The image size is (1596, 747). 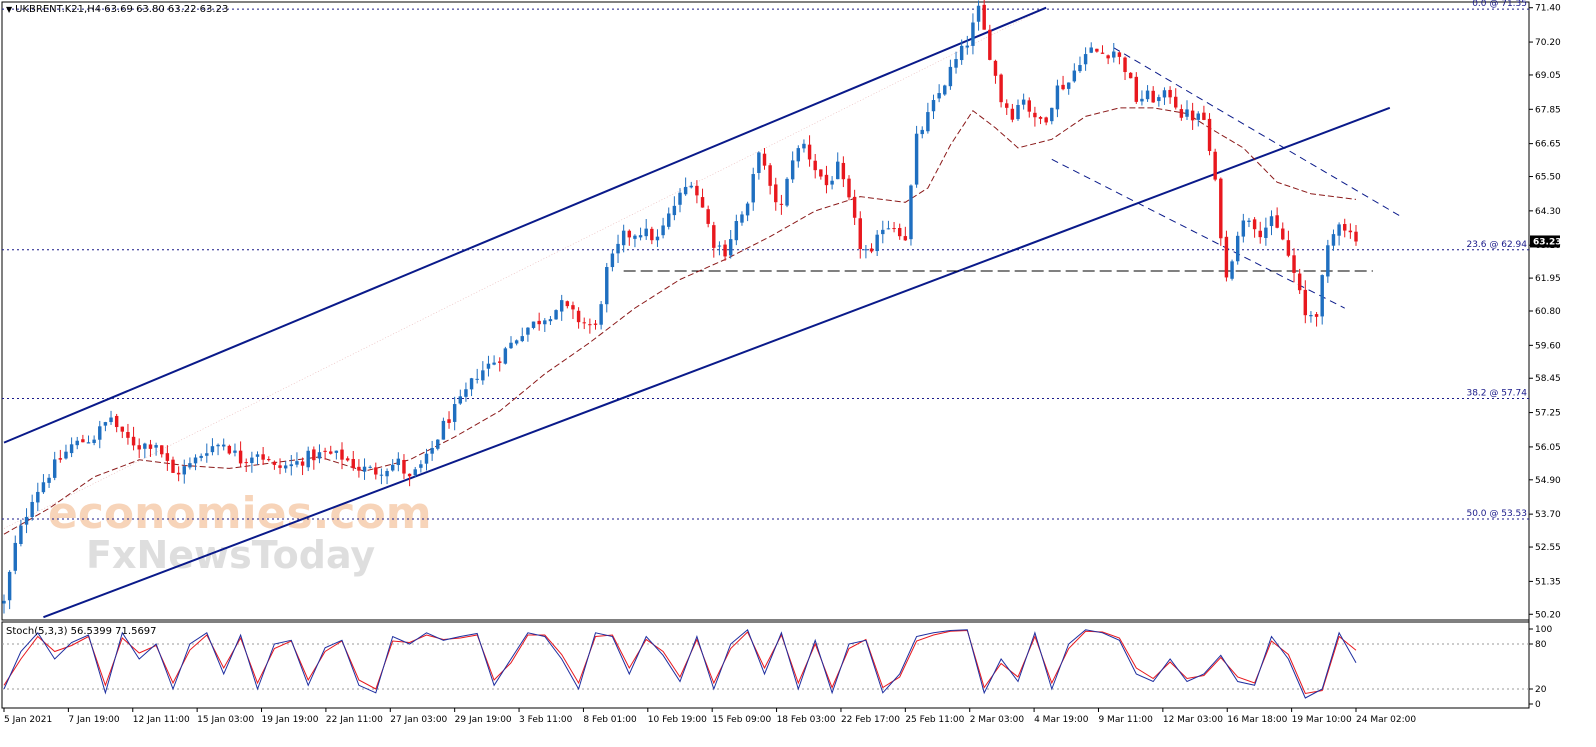 What do you see at coordinates (1548, 481) in the screenshot?
I see `price-tick-label: 54.90` at bounding box center [1548, 481].